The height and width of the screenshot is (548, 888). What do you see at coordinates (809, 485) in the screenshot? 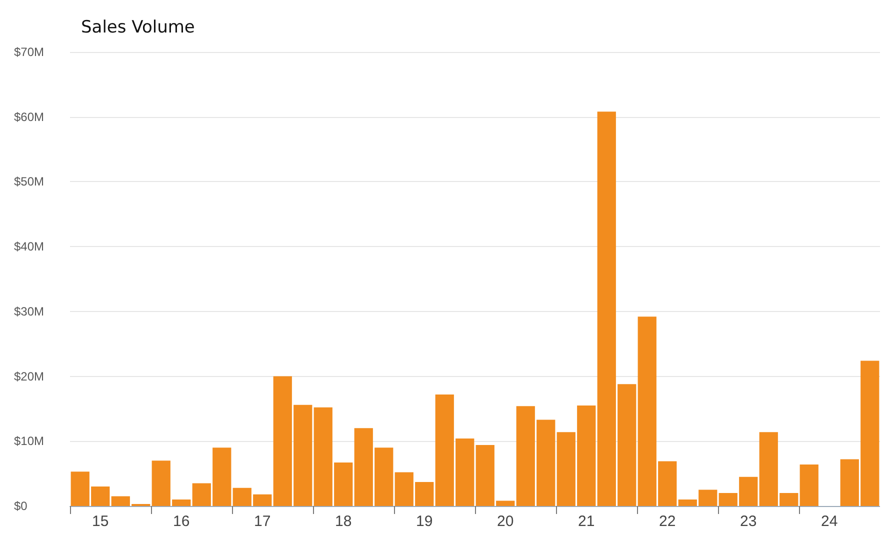
I see `bar` at bounding box center [809, 485].